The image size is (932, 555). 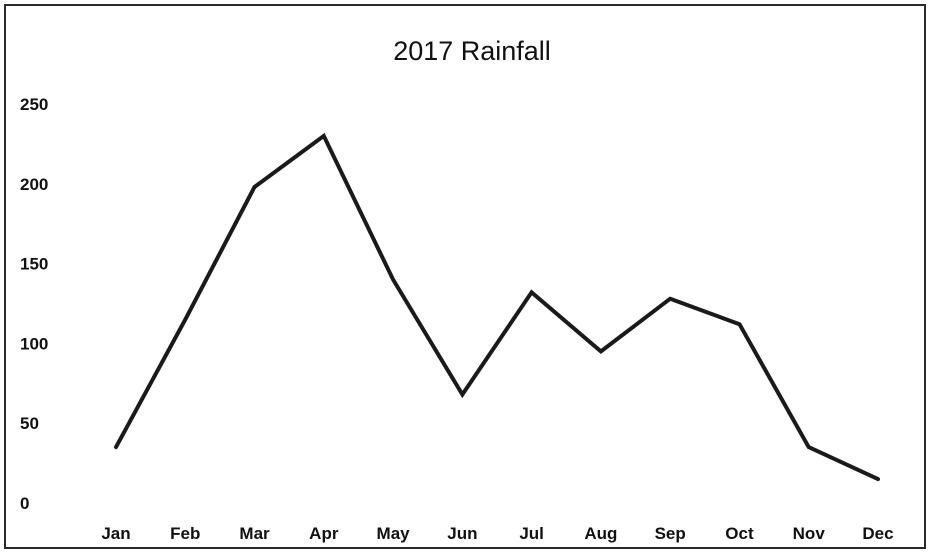 I want to click on x-tick-label: Nov, so click(x=809, y=533).